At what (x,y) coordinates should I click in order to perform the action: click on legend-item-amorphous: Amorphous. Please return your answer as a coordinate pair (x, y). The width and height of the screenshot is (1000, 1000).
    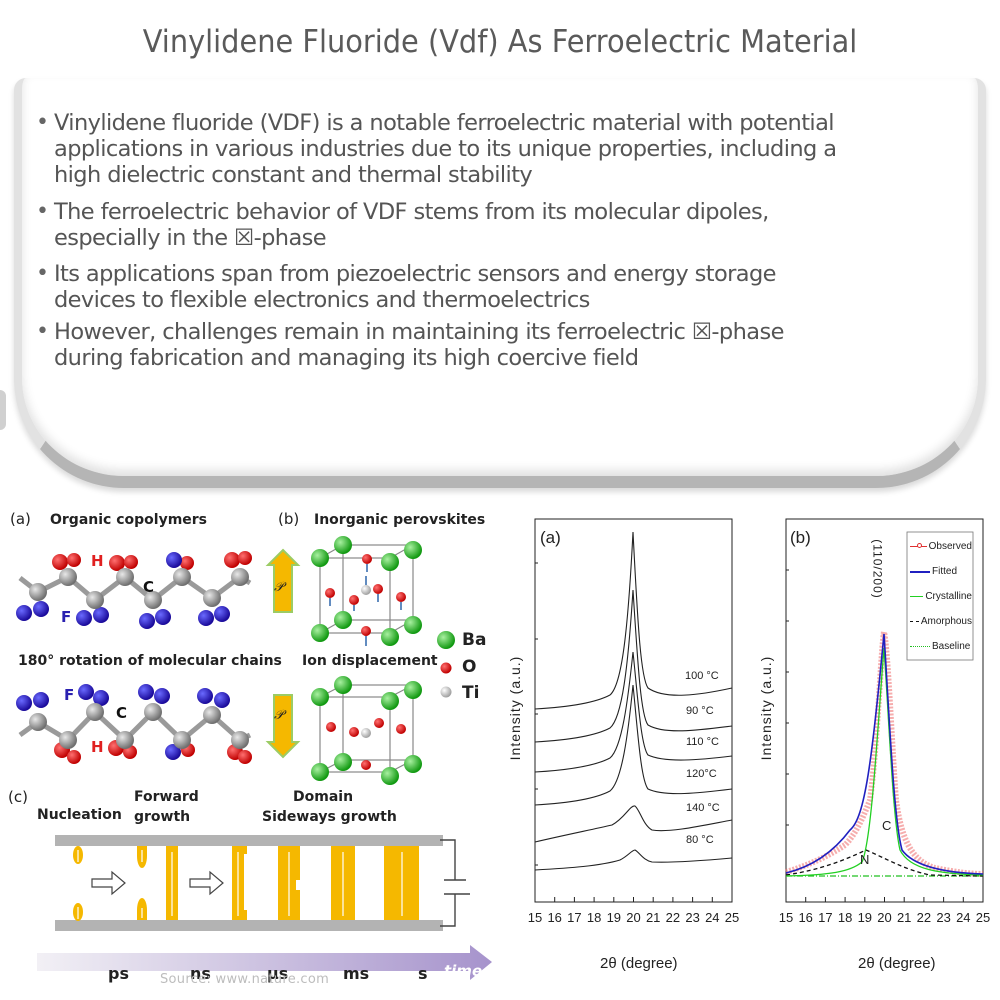
    Looking at the image, I should click on (941, 621).